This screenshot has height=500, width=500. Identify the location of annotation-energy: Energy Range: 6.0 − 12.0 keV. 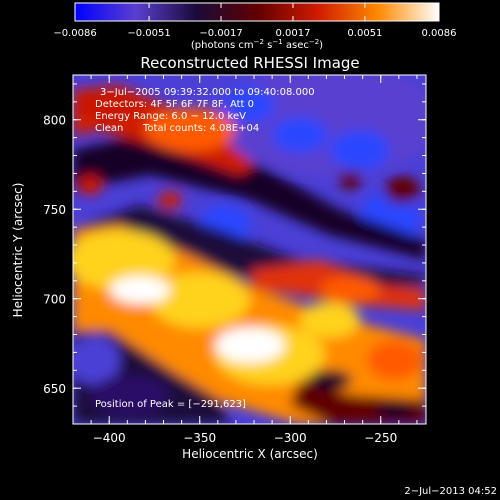
(170, 116).